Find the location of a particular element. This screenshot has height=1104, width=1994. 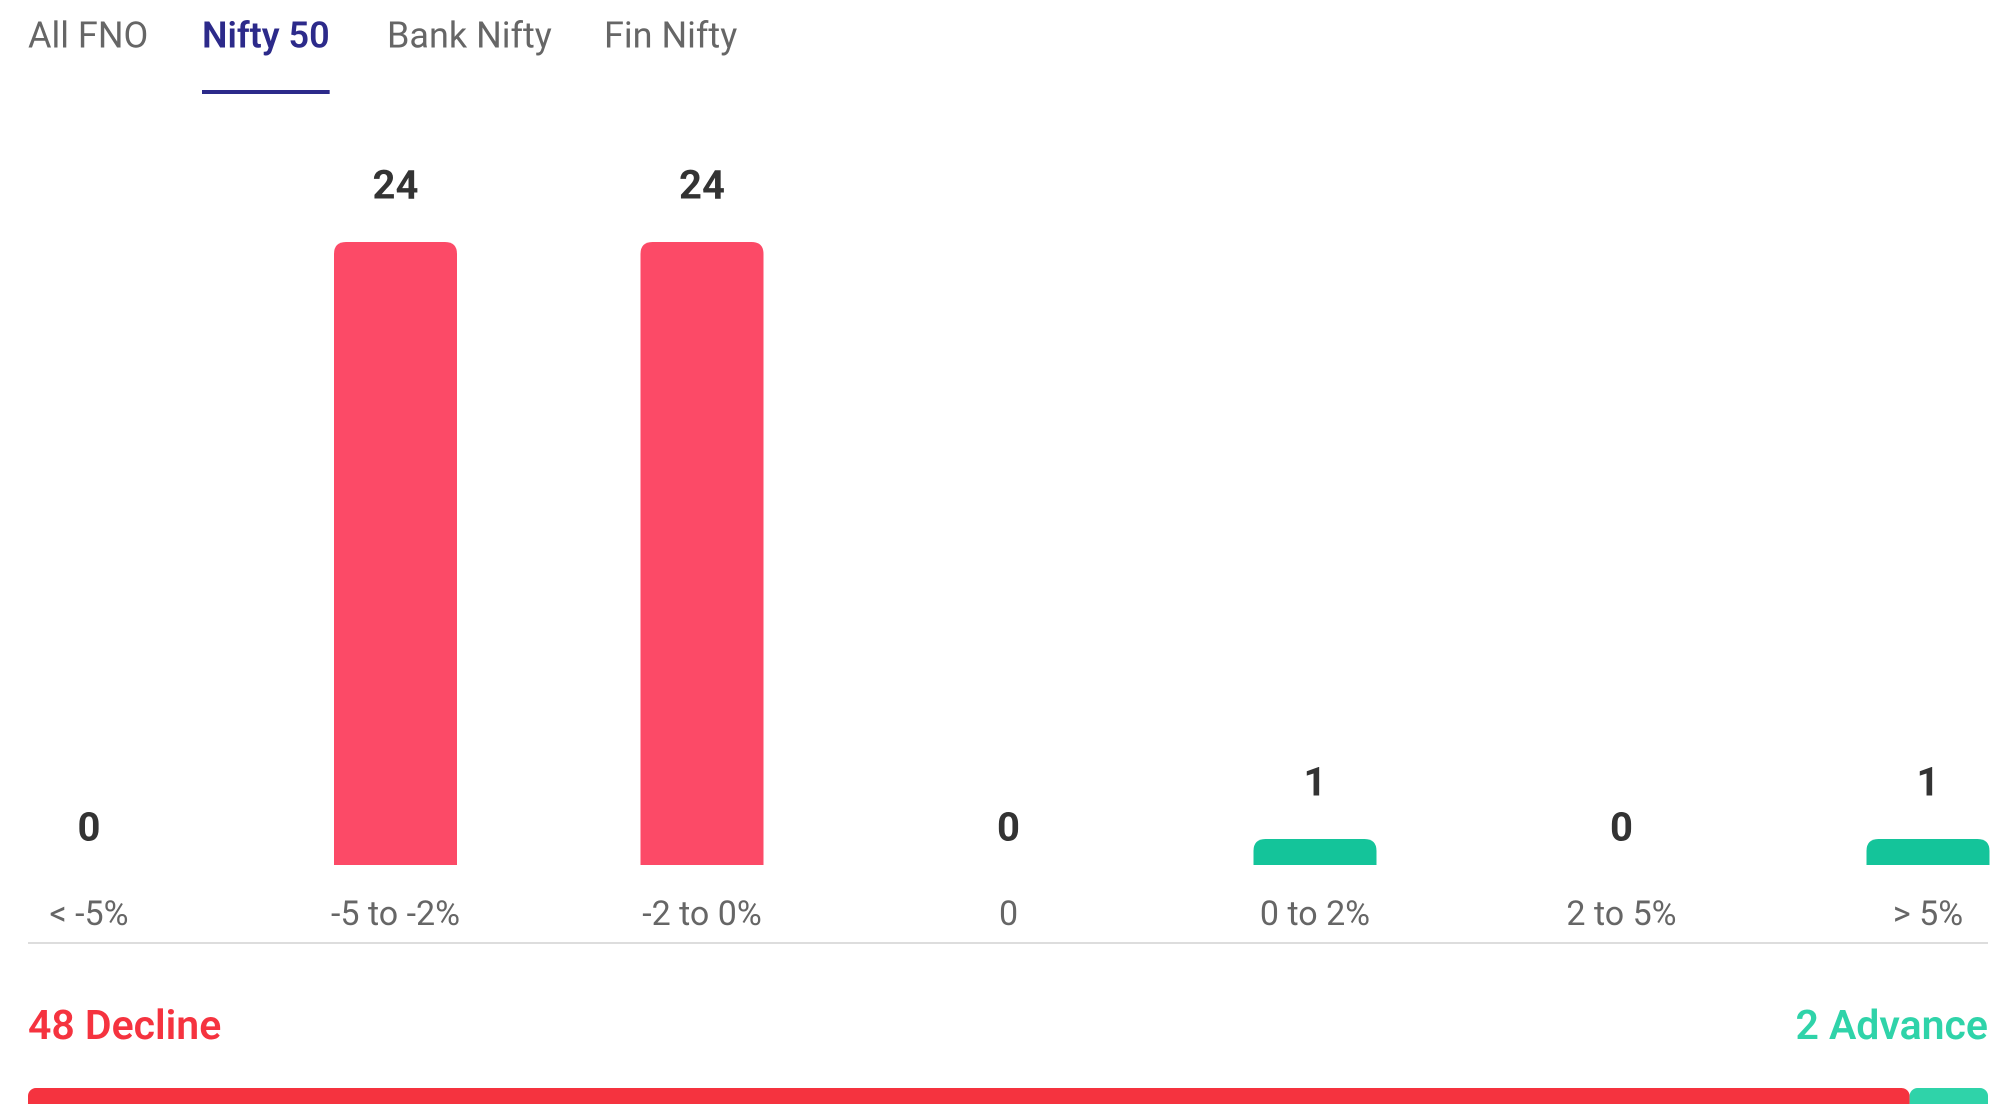

category-label: < -5% is located at coordinates (88, 914).